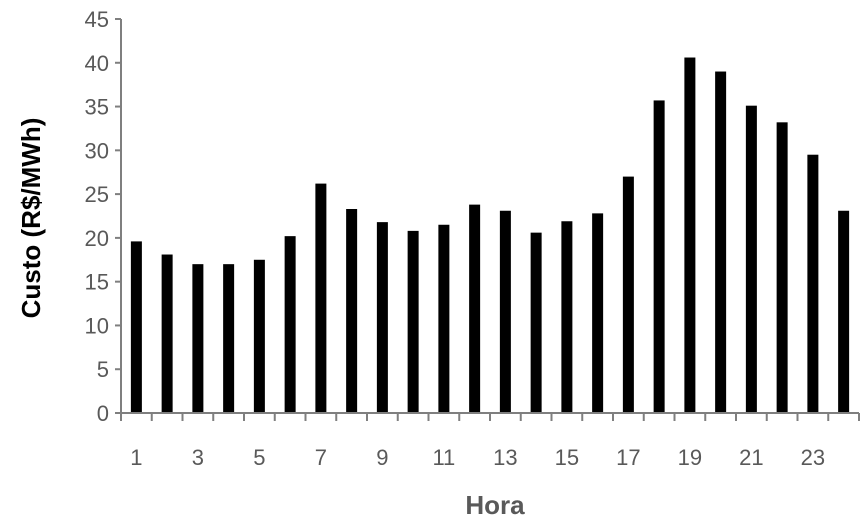 This screenshot has height=522, width=861. What do you see at coordinates (813, 457) in the screenshot?
I see `x-tick-label: 23` at bounding box center [813, 457].